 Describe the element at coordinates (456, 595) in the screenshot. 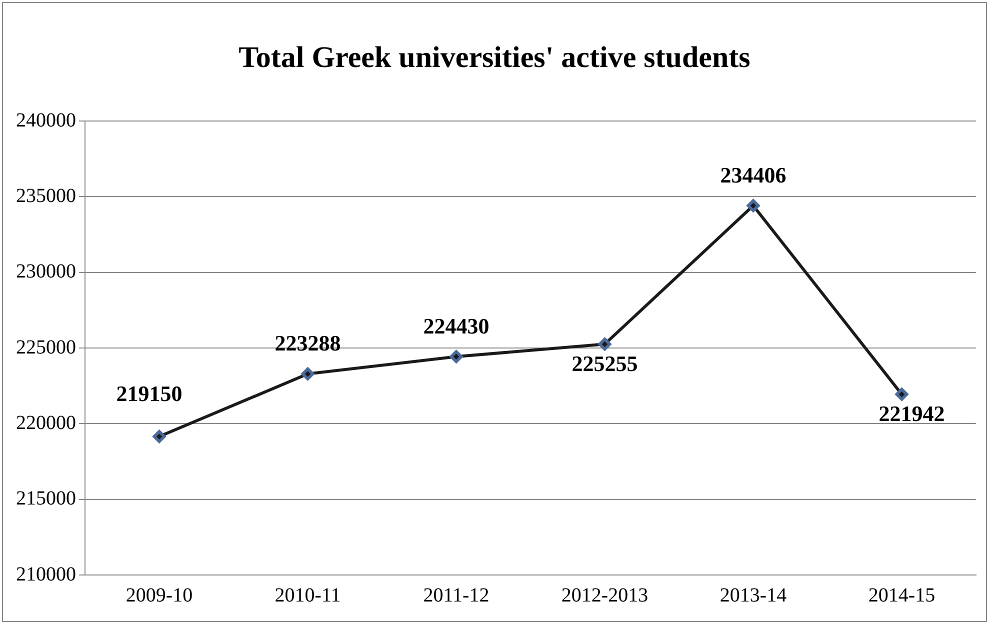

I see `x-tick-label: 2011-12` at that location.